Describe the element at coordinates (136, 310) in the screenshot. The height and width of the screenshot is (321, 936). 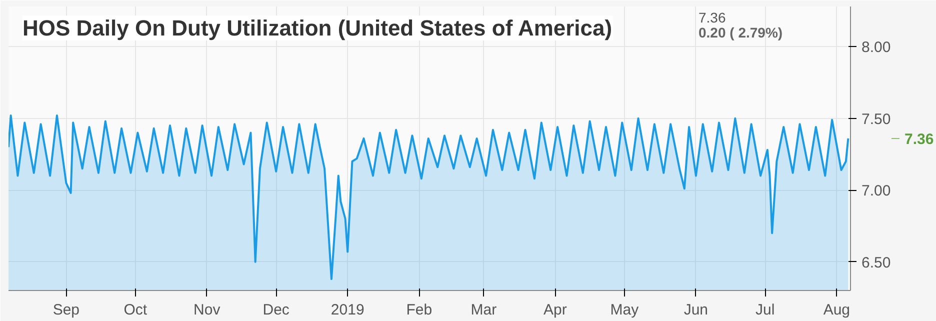
I see `x-tick-label: Oct` at that location.